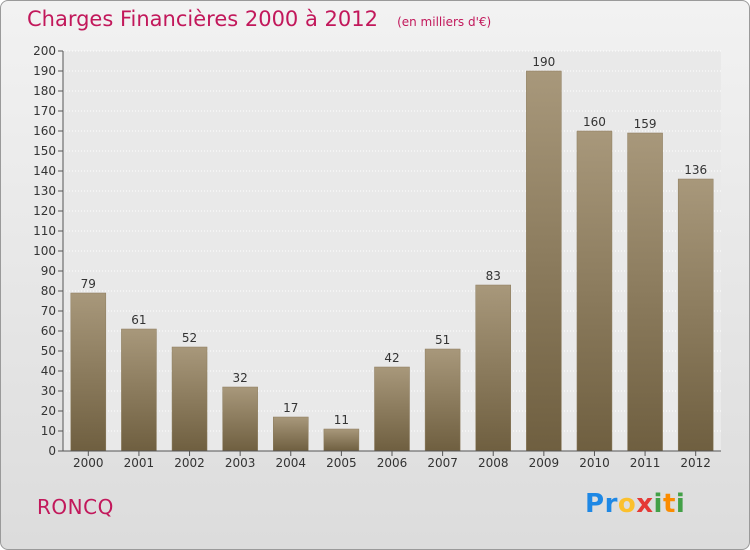  Describe the element at coordinates (543, 62) in the screenshot. I see `data-label: 190` at that location.